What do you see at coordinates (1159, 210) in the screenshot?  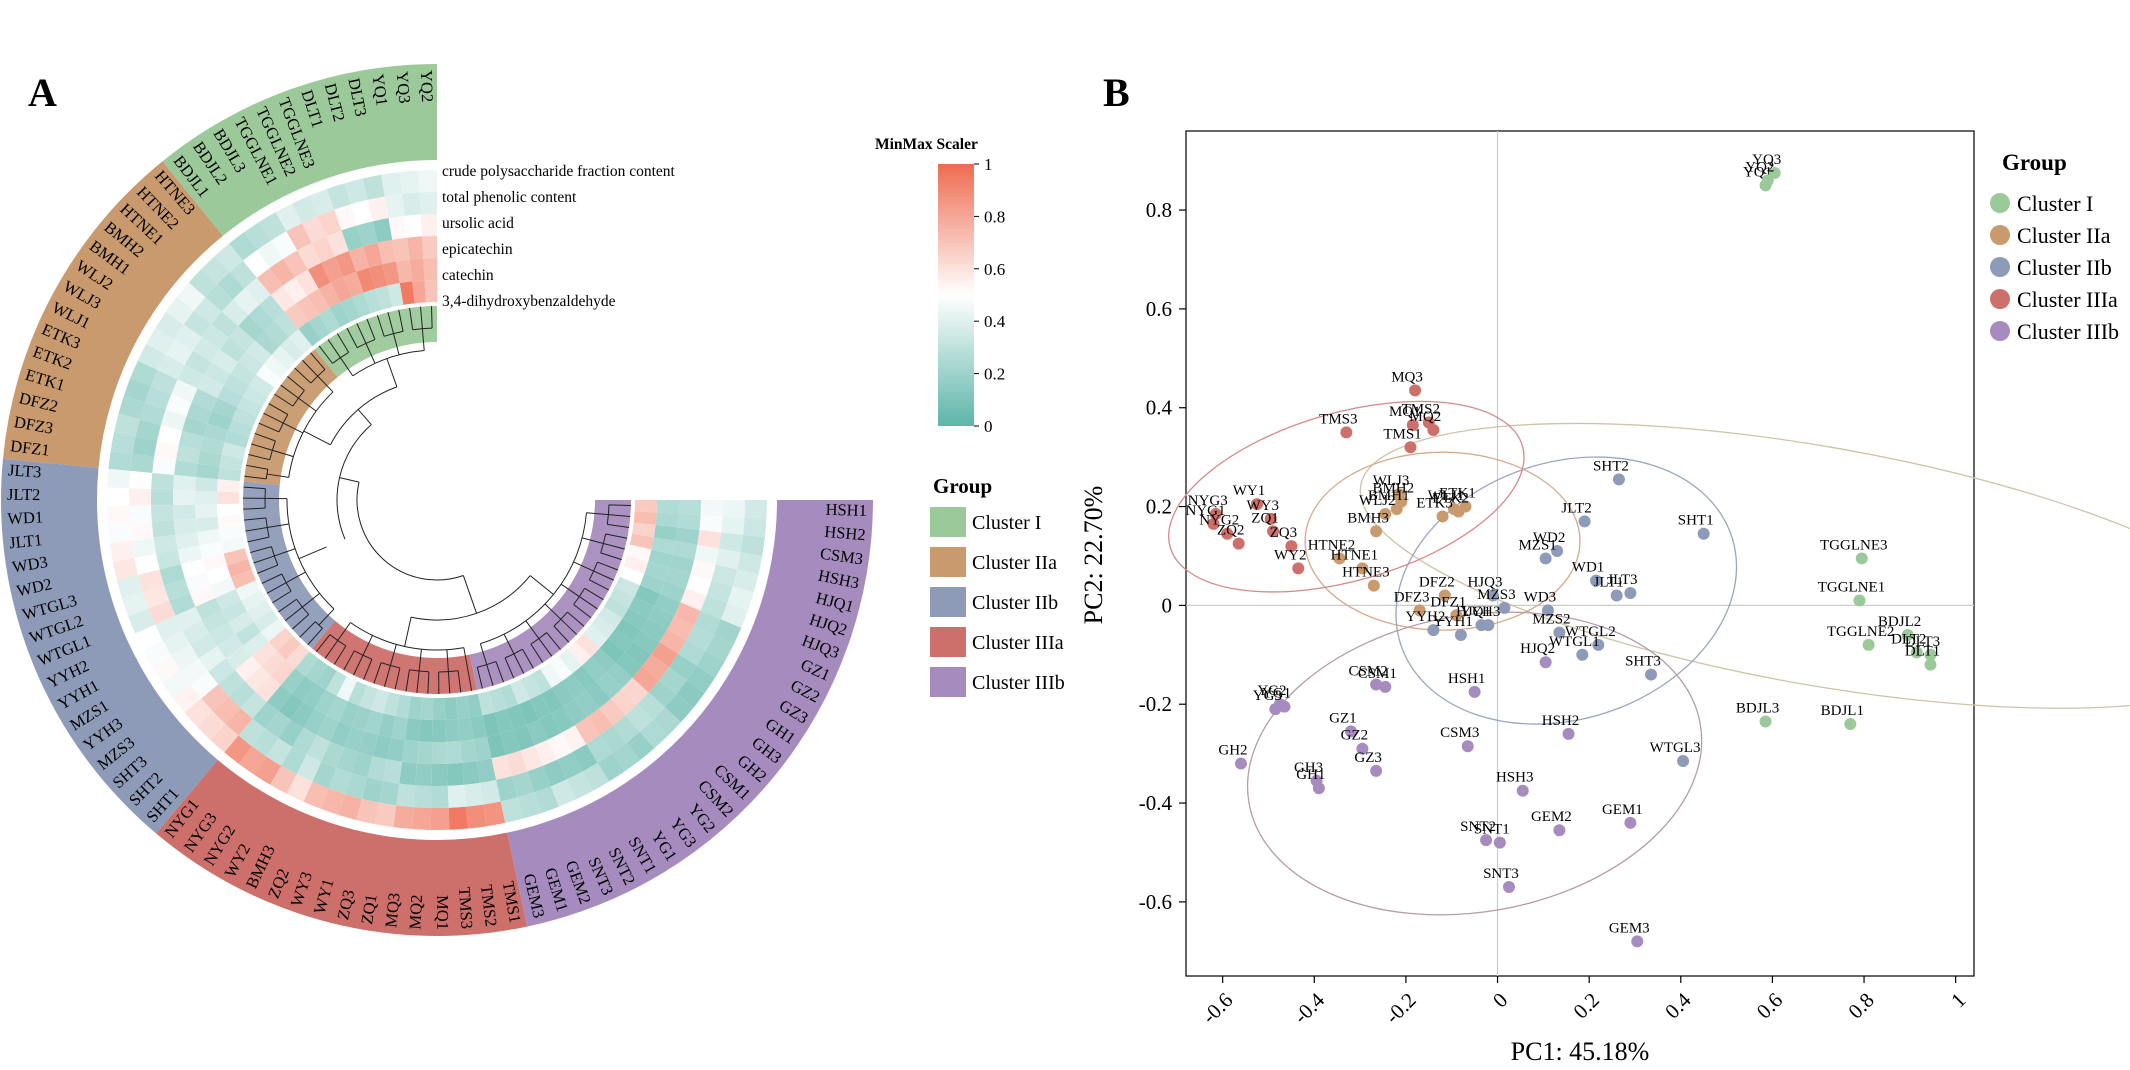 I see `y-tick-label: 0.8` at bounding box center [1159, 210].